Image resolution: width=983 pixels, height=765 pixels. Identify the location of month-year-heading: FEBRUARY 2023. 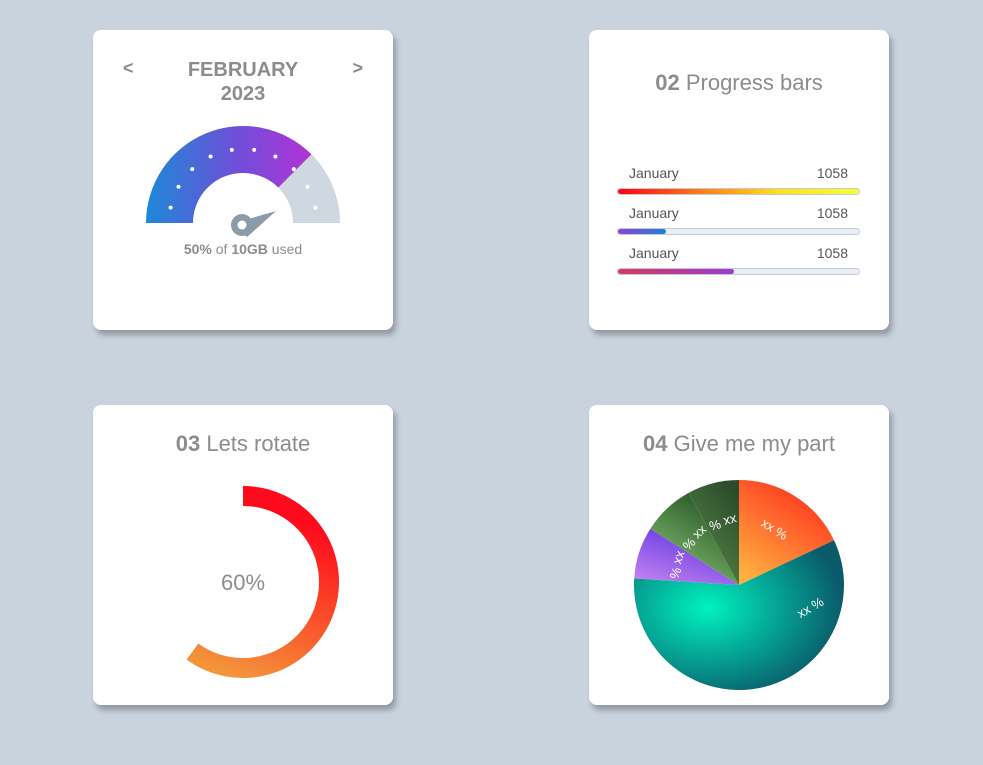
(243, 82).